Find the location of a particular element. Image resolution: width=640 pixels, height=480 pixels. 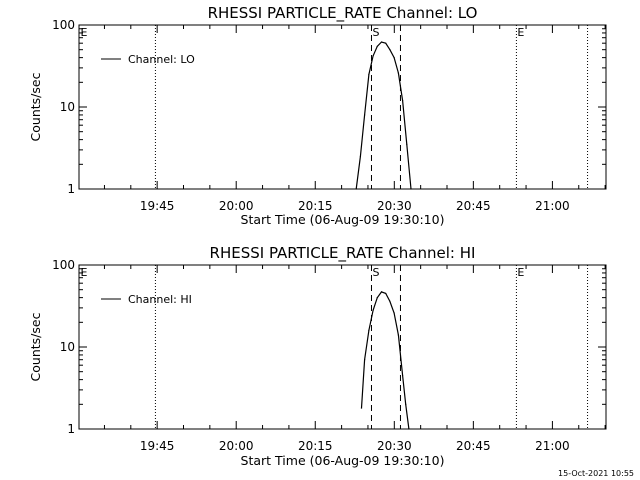

panel2-xtick-label: 20:15 is located at coordinates (315, 446).